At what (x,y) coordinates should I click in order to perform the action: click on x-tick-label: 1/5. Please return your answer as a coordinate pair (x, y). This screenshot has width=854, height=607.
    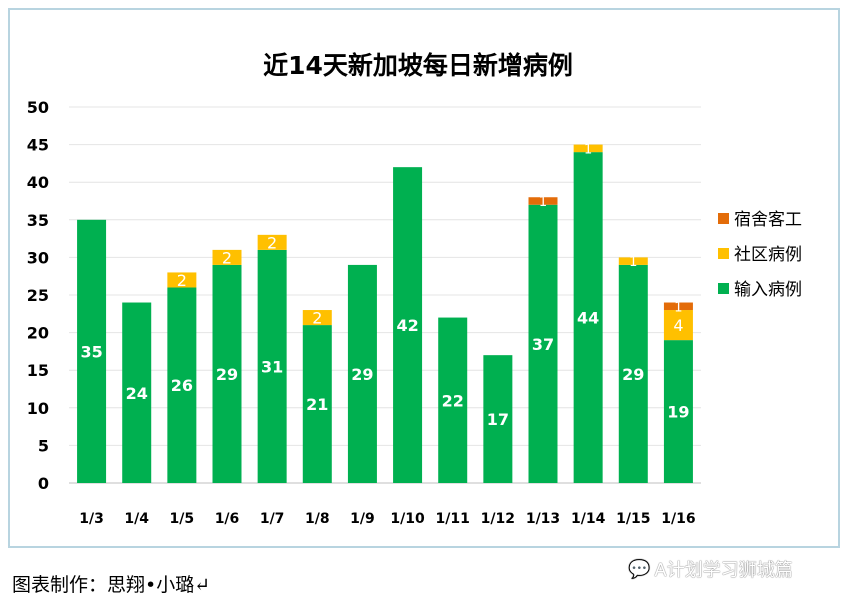
    Looking at the image, I should click on (182, 519).